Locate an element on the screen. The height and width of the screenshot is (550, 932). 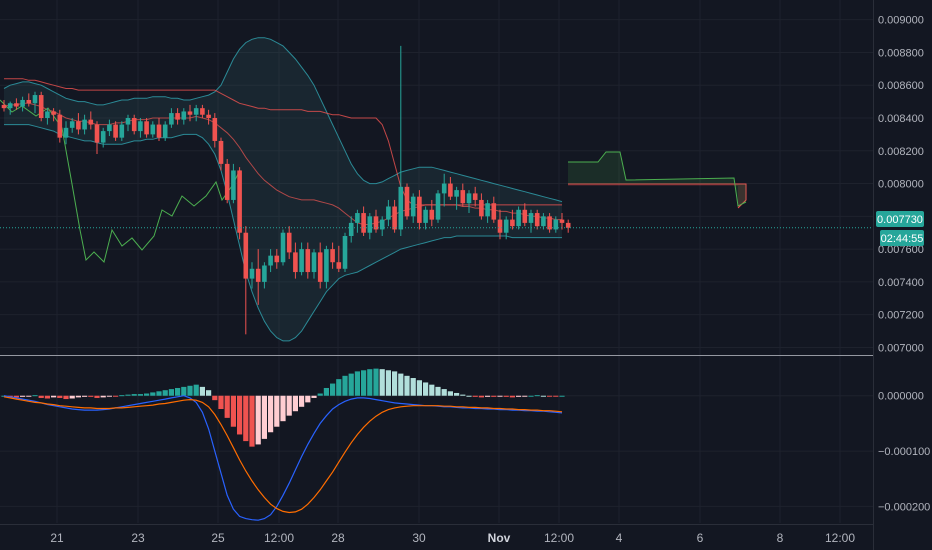
time-tick-label: 4 is located at coordinates (619, 538).